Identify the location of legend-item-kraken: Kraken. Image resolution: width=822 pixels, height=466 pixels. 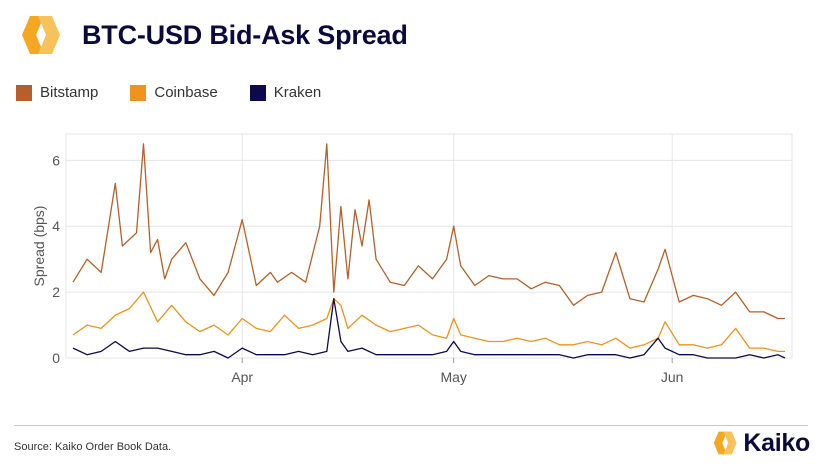
(285, 92).